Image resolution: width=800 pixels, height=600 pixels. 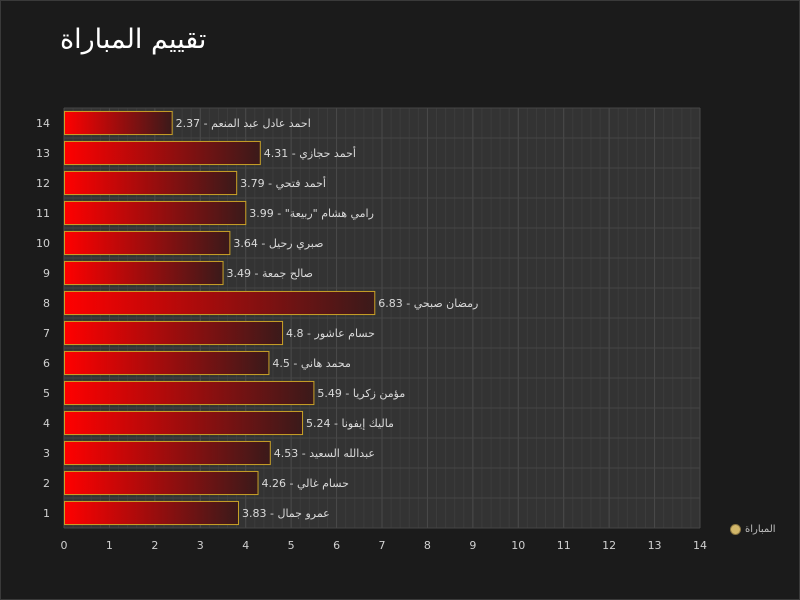 What do you see at coordinates (700, 545) in the screenshot?
I see `x-tick-label: 14` at bounding box center [700, 545].